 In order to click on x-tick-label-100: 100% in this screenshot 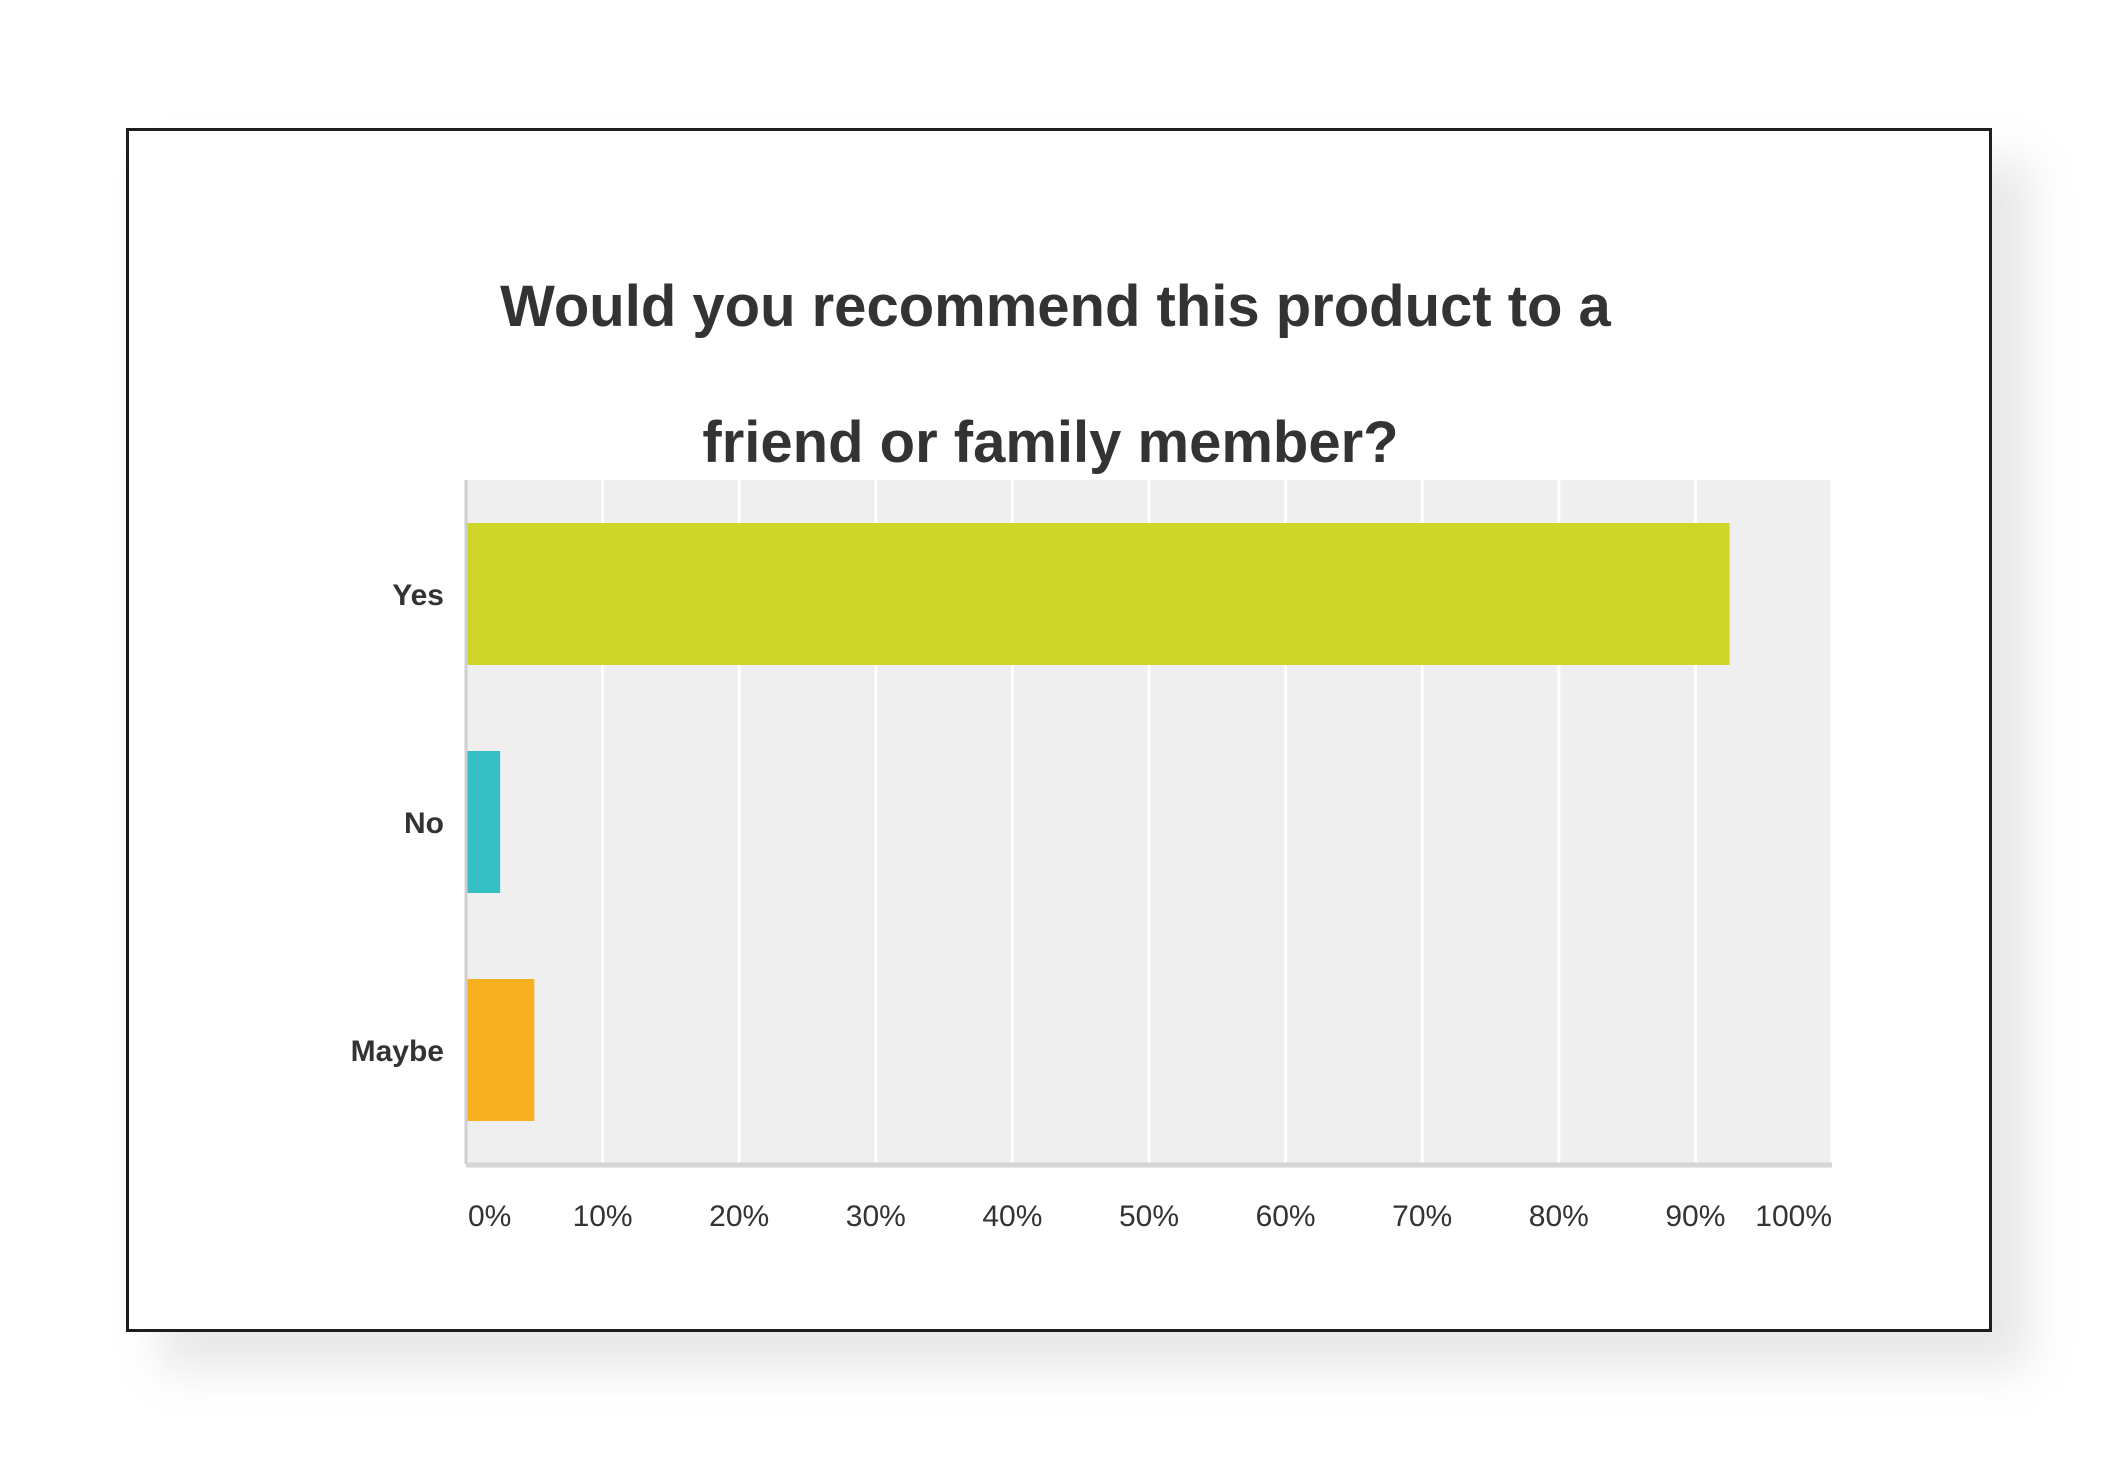, I will do `click(1793, 1216)`.